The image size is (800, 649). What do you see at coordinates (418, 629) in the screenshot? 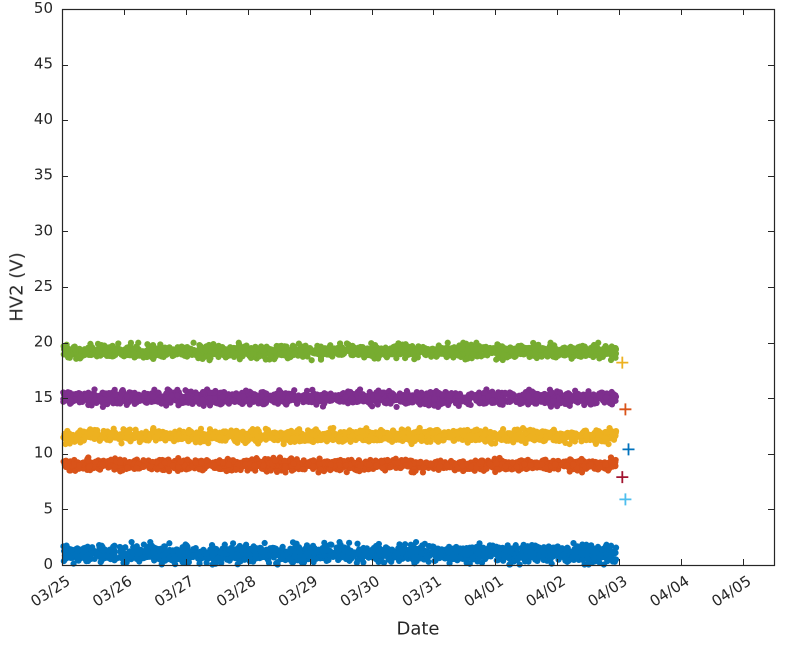
I see `x-axis-label: Date` at bounding box center [418, 629].